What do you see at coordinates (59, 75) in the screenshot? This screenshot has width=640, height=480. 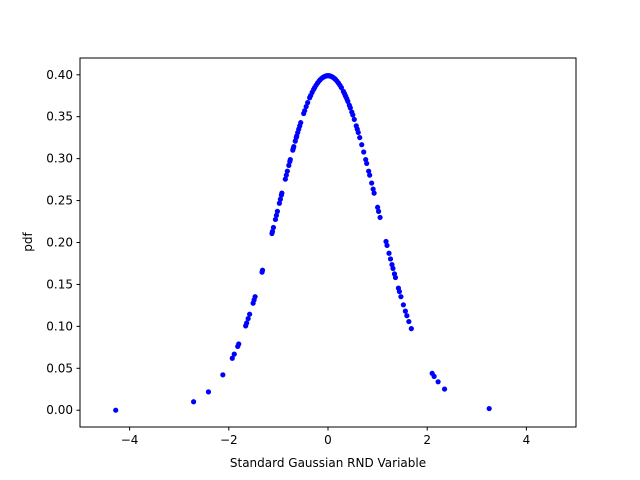 I see `y-tick-label: 0.40` at bounding box center [59, 75].